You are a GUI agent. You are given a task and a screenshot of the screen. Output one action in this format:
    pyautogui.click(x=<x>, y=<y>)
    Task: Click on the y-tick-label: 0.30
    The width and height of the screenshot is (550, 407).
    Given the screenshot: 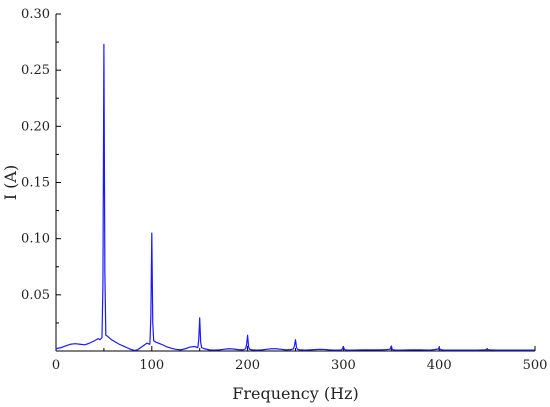 What is the action you would take?
    pyautogui.click(x=35, y=14)
    